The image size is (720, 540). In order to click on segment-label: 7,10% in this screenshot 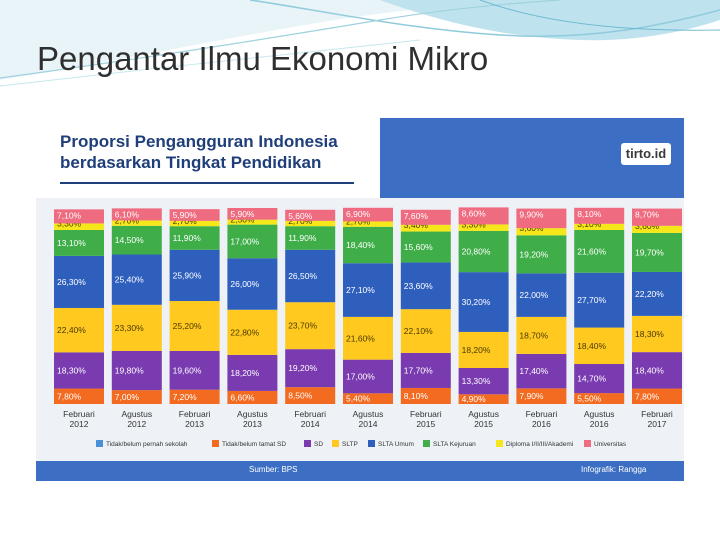, I will do `click(69, 215)`.